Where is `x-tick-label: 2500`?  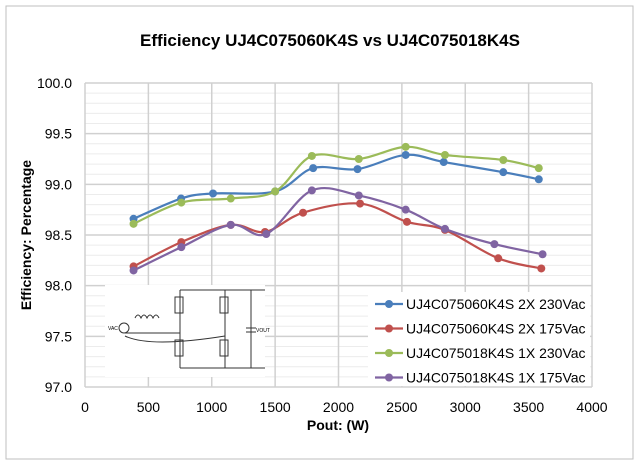 x-tick-label: 2500 is located at coordinates (401, 407).